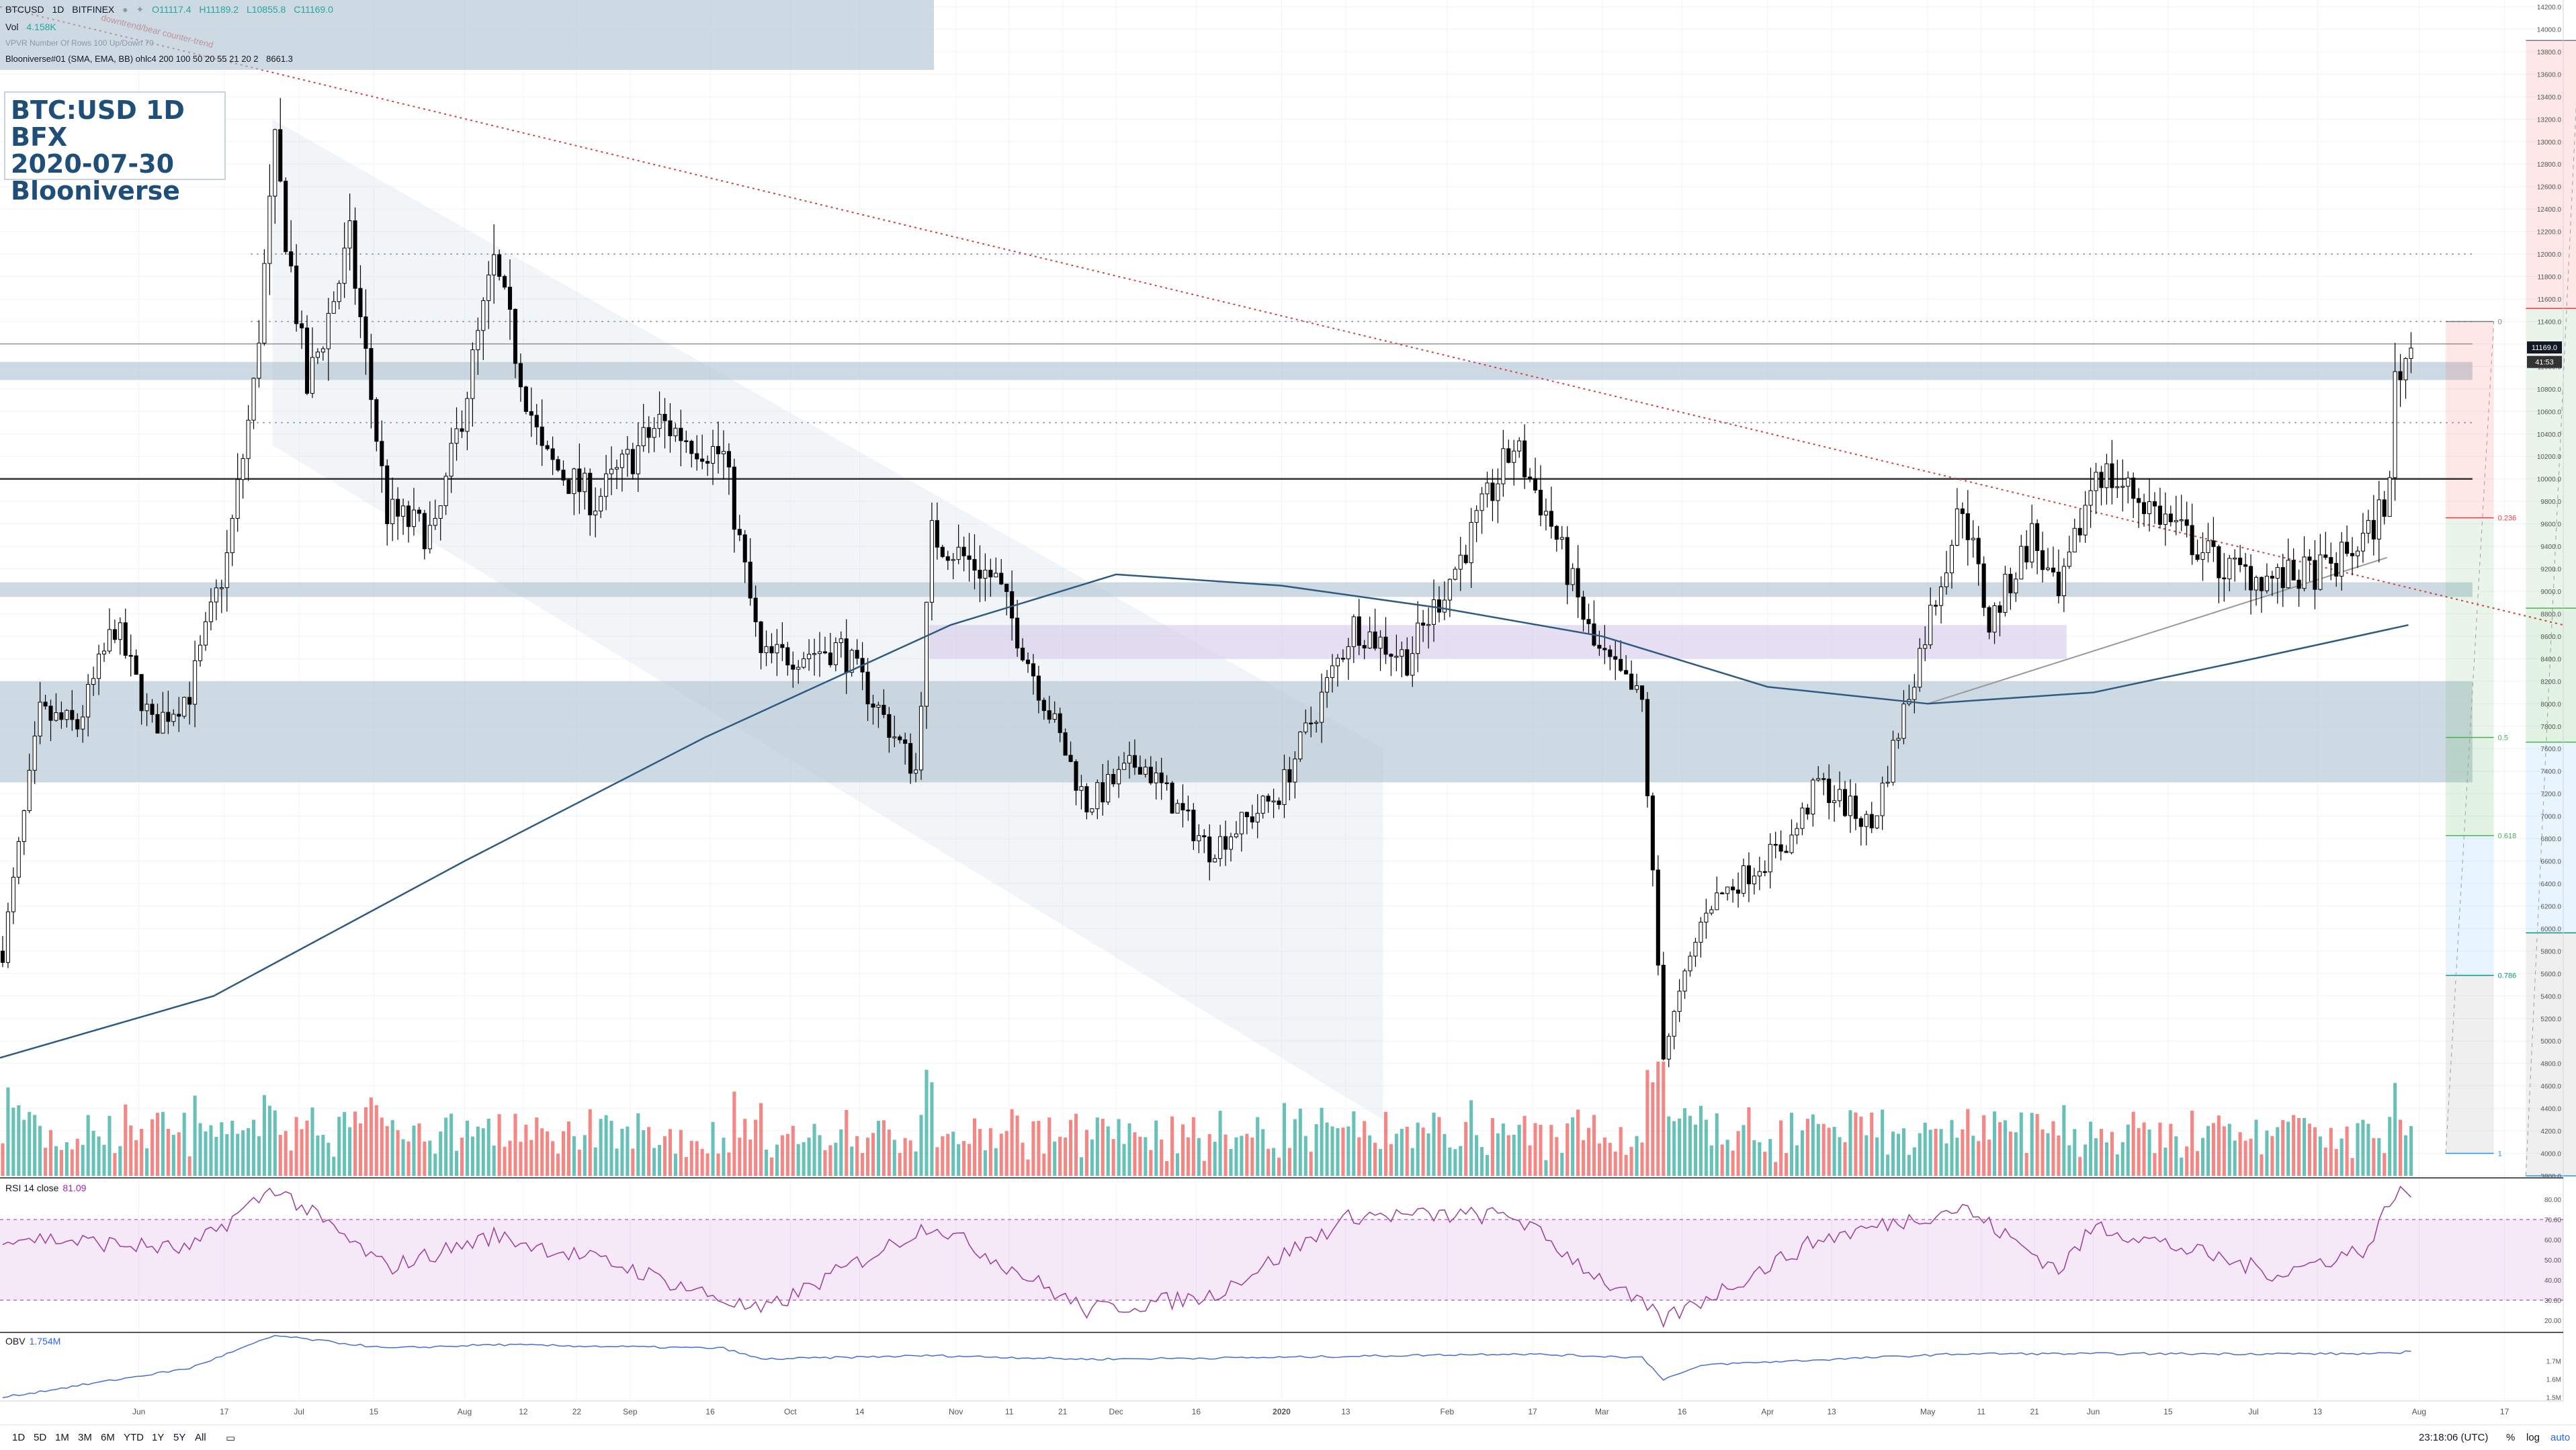 This screenshot has width=2576, height=1450. What do you see at coordinates (2544, 363) in the screenshot?
I see `price-tag-label: 41:53` at bounding box center [2544, 363].